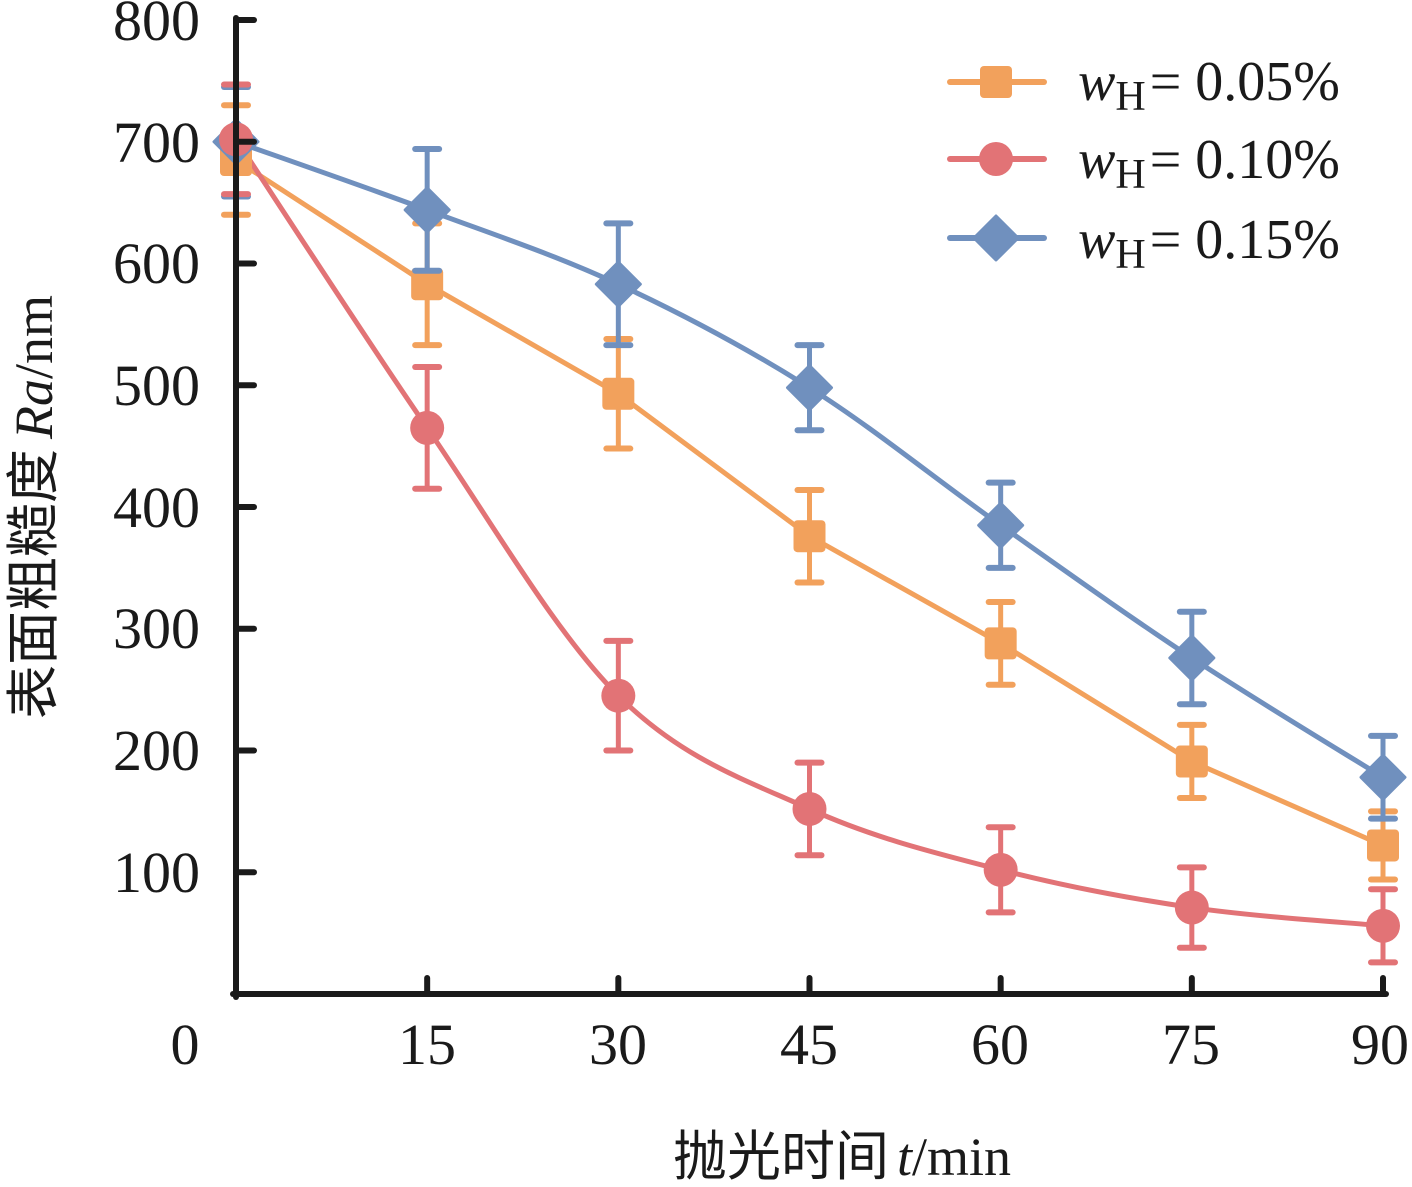 The height and width of the screenshot is (1187, 1412). What do you see at coordinates (156, 750) in the screenshot?
I see `y-tick-label: 200` at bounding box center [156, 750].